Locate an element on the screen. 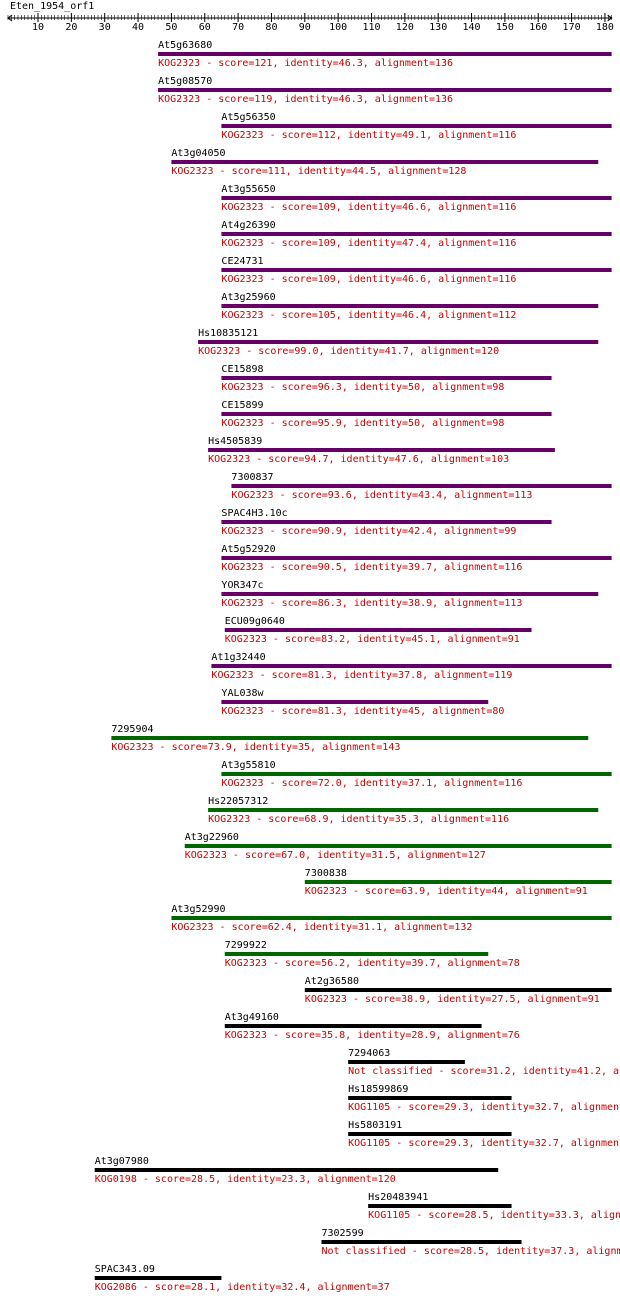 The image size is (620, 1301). hit-name: CE15898 is located at coordinates (242, 369).